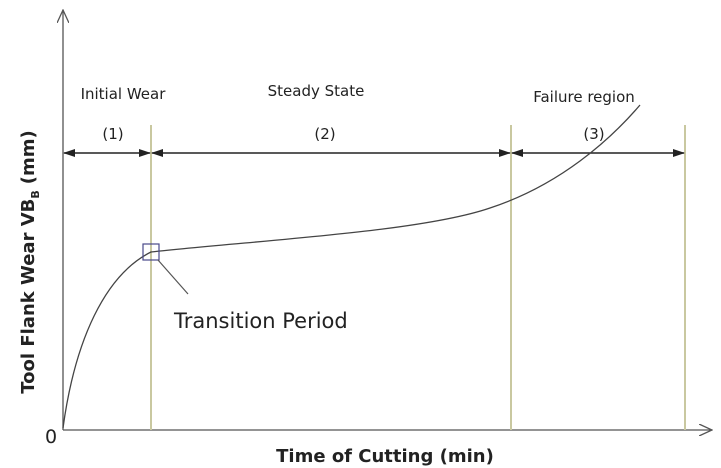 Image resolution: width=721 pixels, height=468 pixels. I want to click on origin-label: 0, so click(51, 437).